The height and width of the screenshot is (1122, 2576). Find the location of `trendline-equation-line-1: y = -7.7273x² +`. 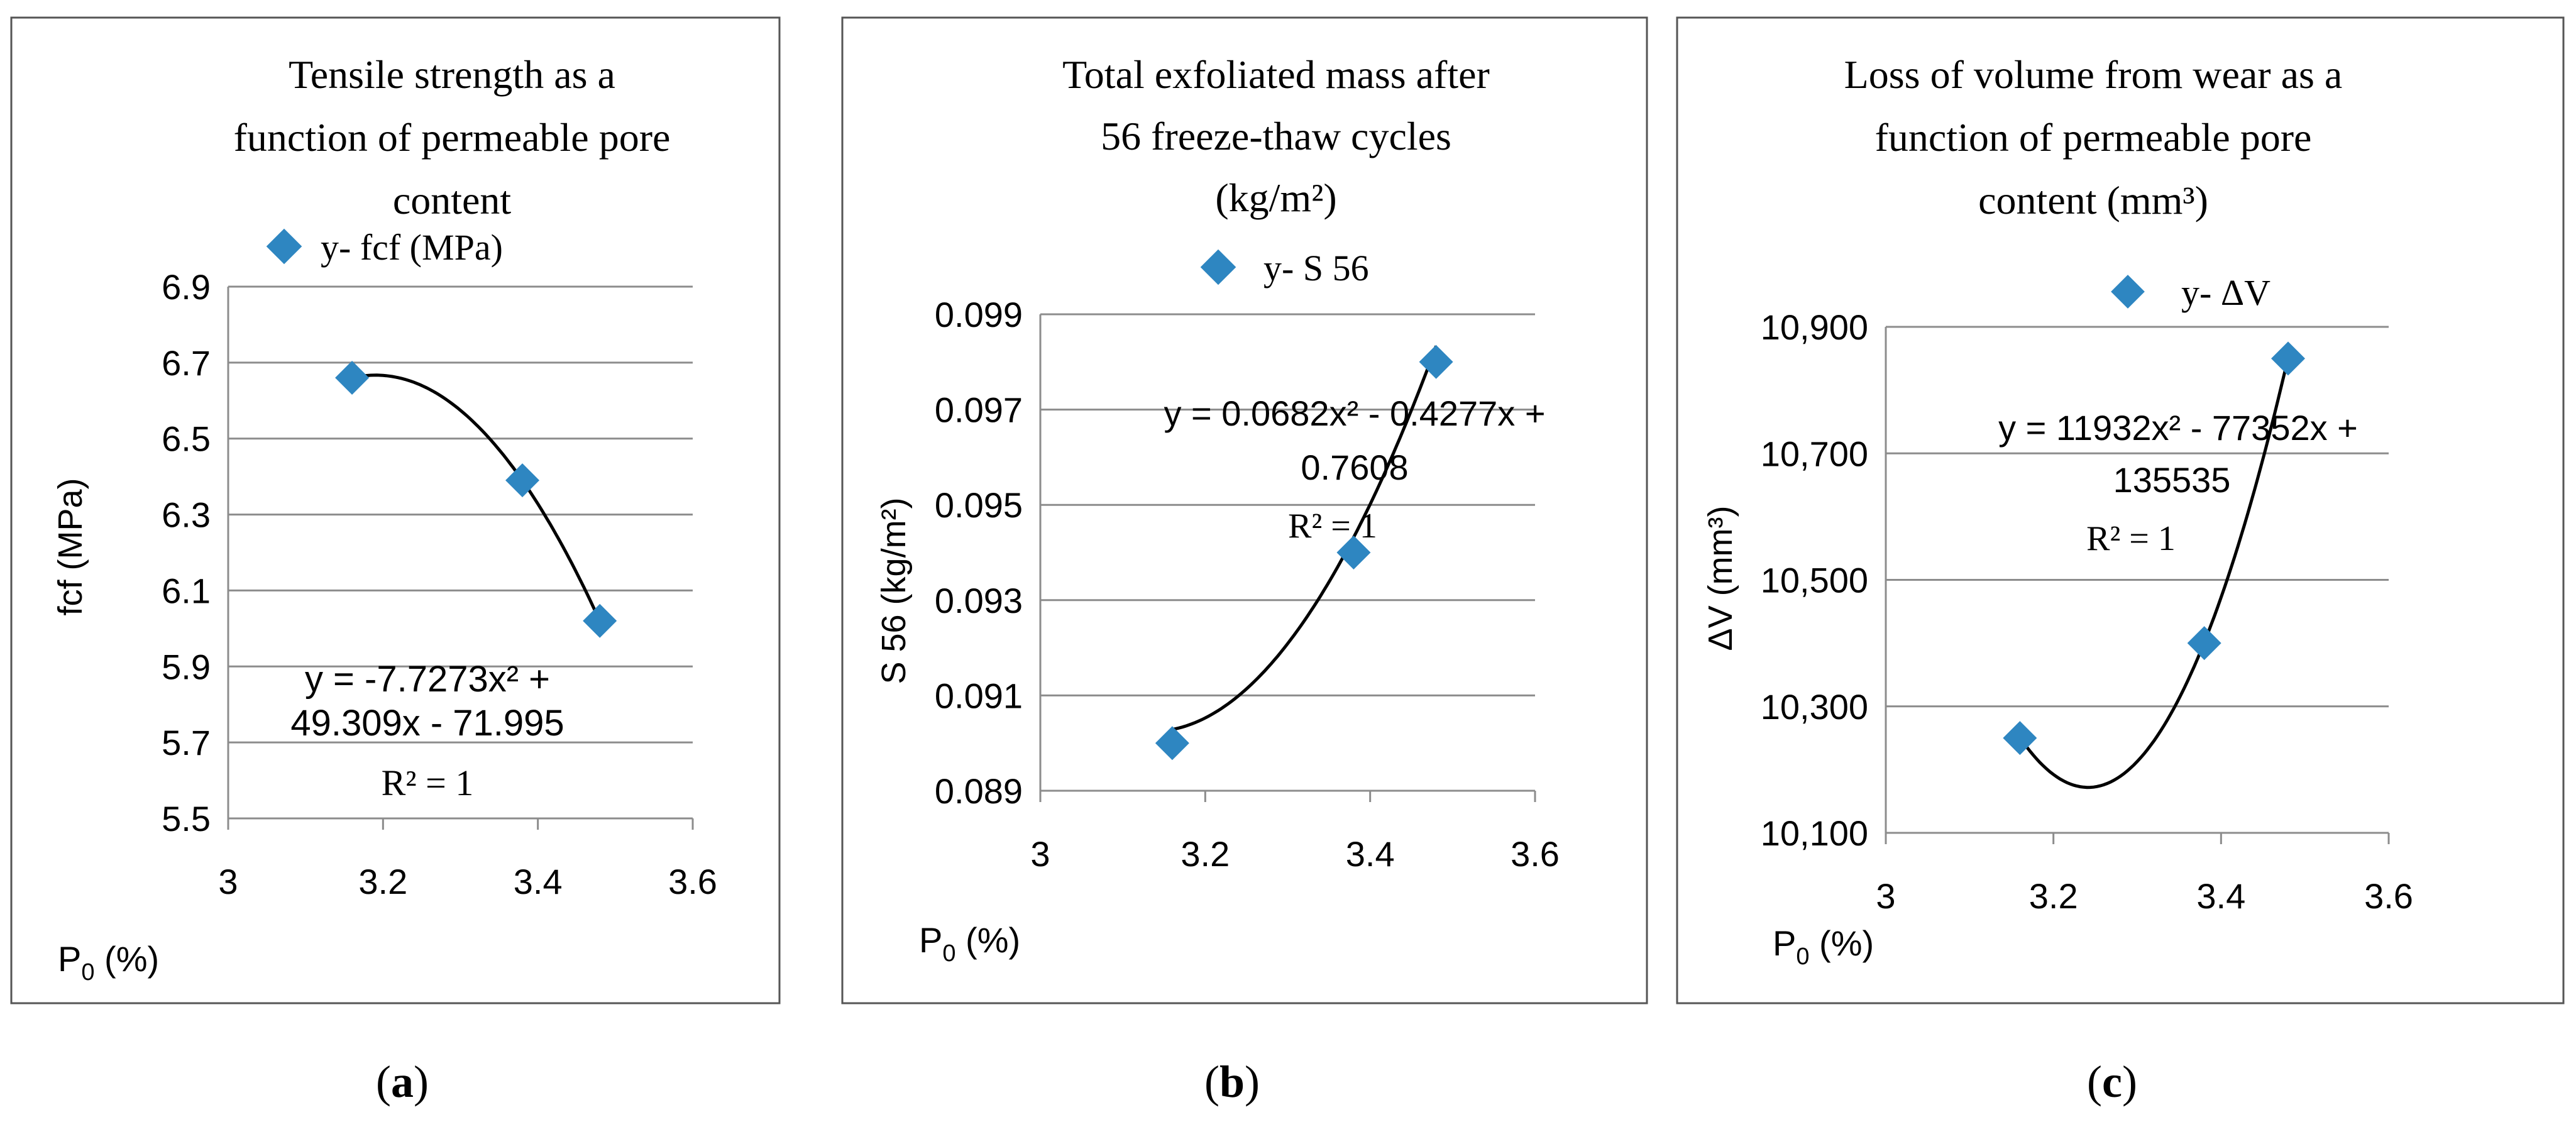

trendline-equation-line-1: y = -7.7273x² + is located at coordinates (428, 679).